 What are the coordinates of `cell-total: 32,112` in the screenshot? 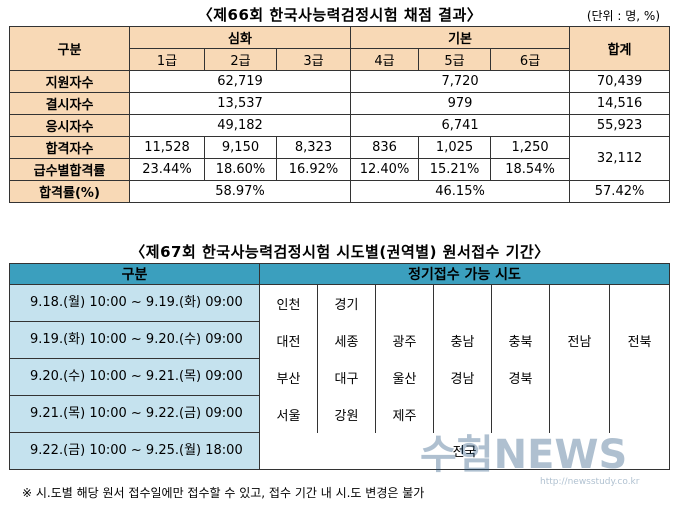 It's located at (620, 158).